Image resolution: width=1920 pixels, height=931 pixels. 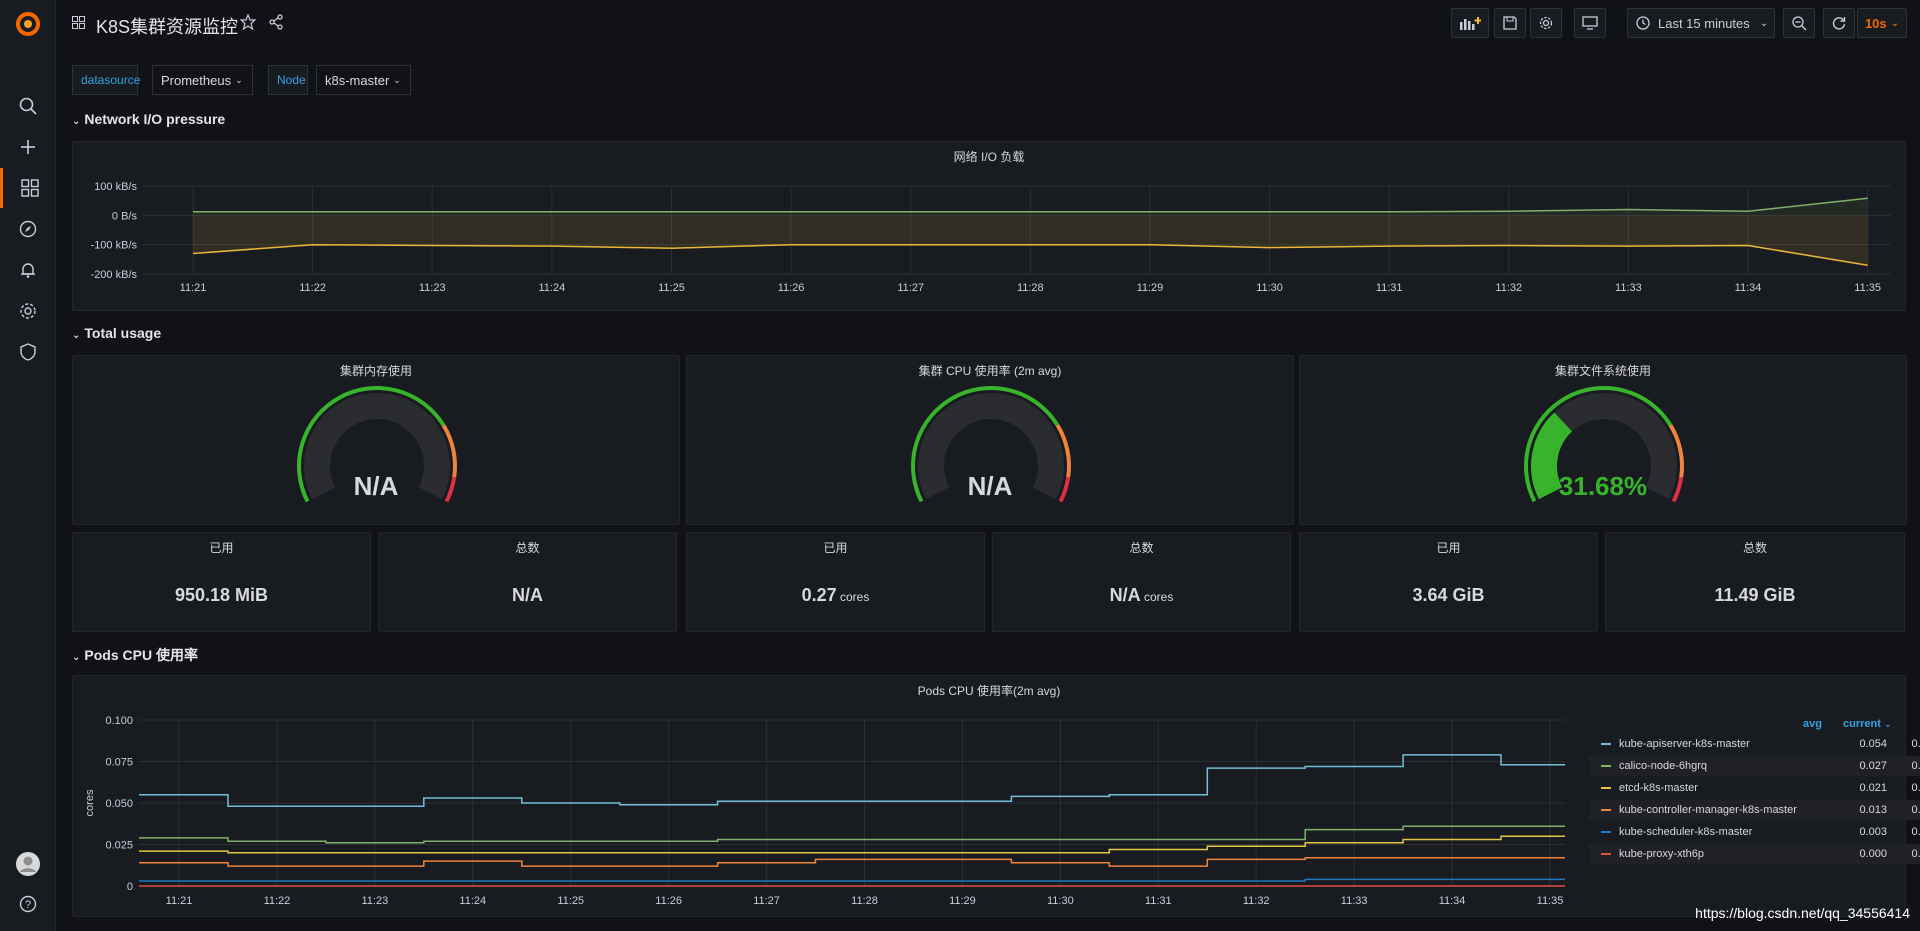 I want to click on x-tick-label: 11:30, so click(x=1269, y=288).